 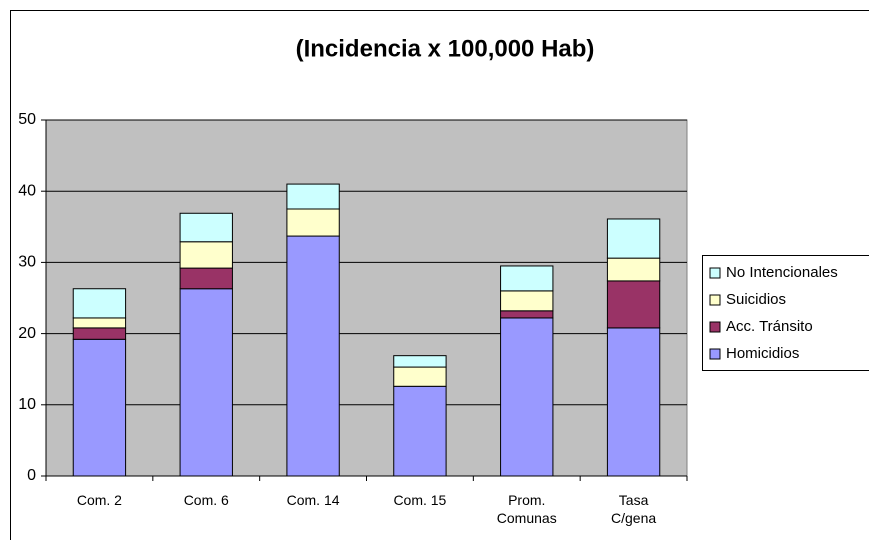 What do you see at coordinates (27, 262) in the screenshot?
I see `y-tick-label: 30` at bounding box center [27, 262].